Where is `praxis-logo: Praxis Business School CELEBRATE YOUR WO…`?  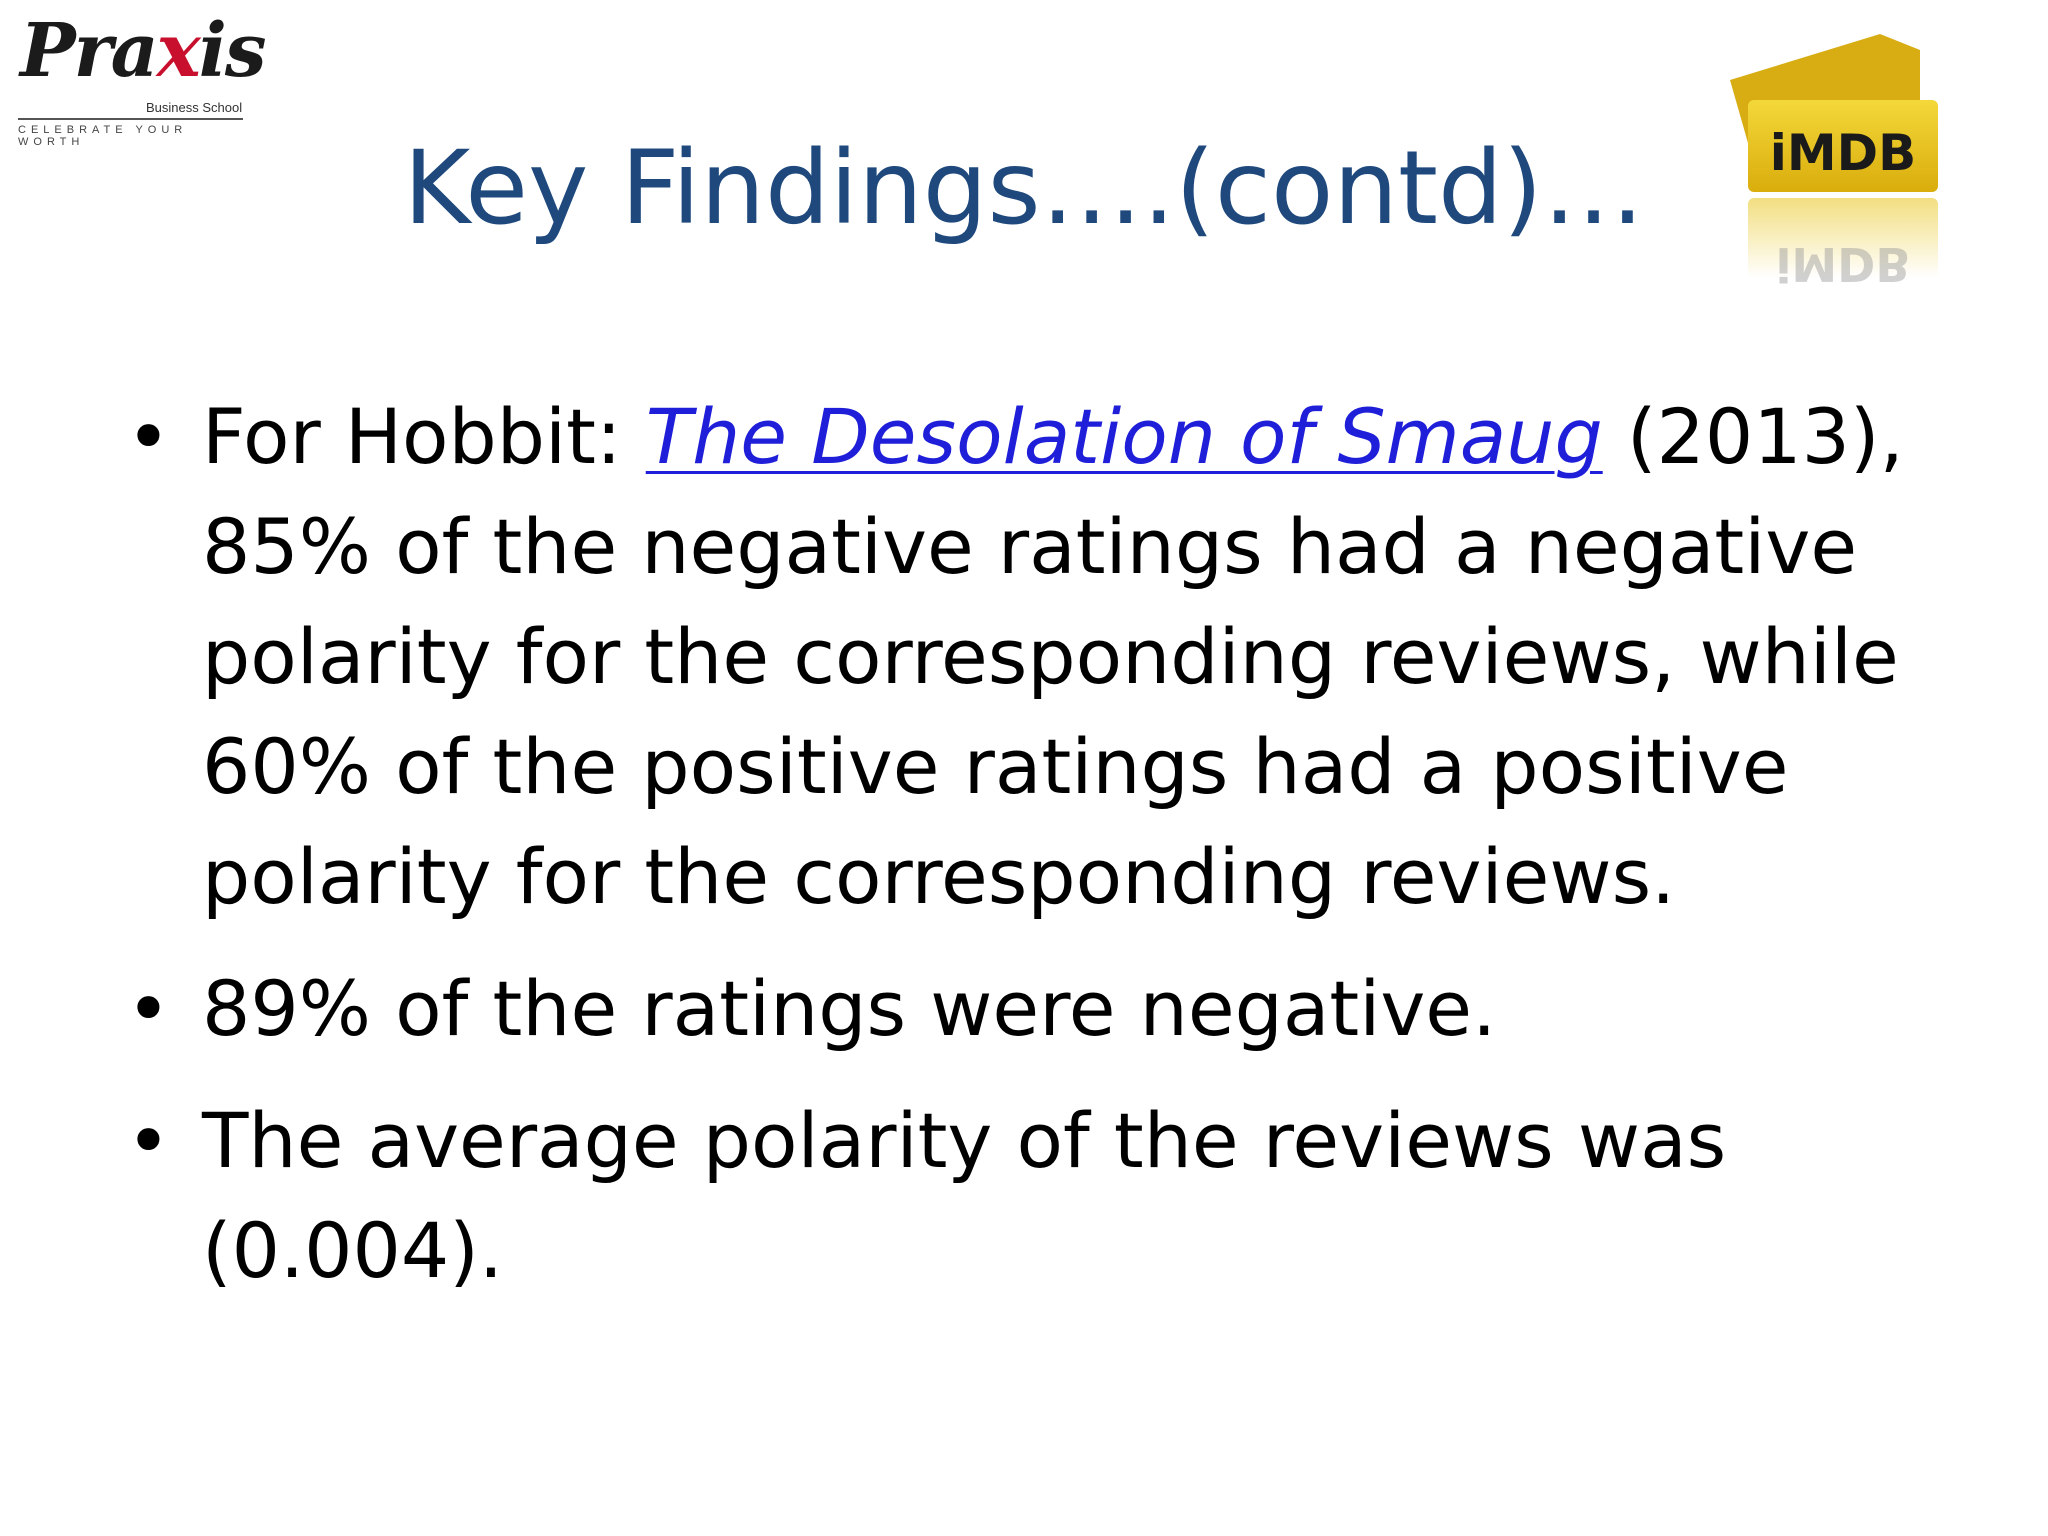 praxis-logo: Praxis Business School CELEBRATE YOUR WO… is located at coordinates (141, 81).